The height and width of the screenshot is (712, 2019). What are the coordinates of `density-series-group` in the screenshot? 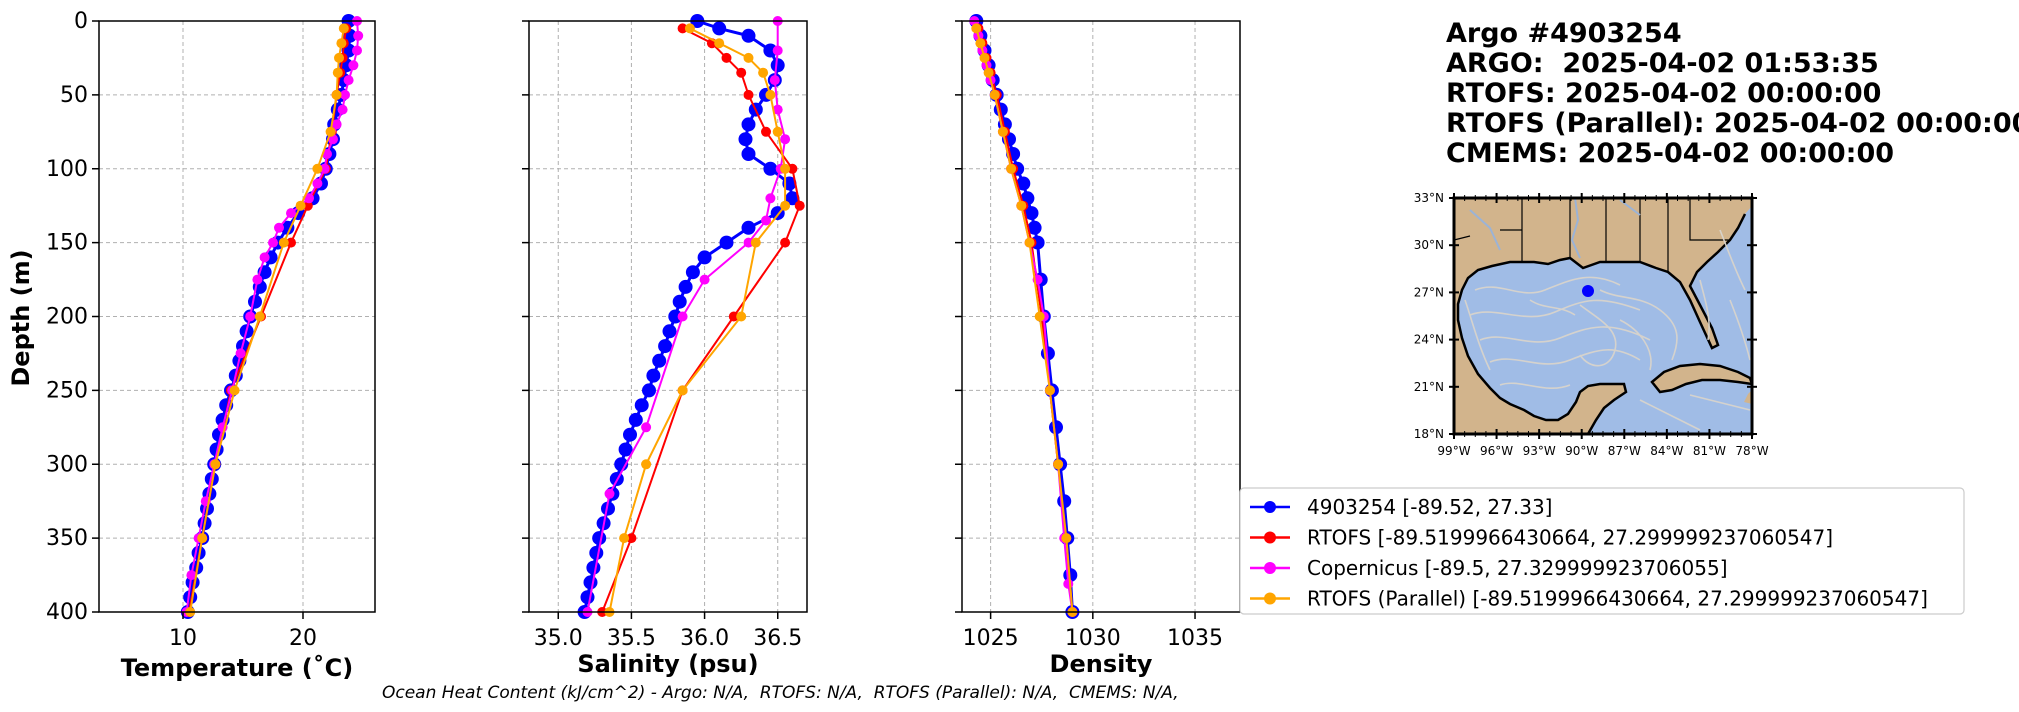 It's located at (1024, 316).